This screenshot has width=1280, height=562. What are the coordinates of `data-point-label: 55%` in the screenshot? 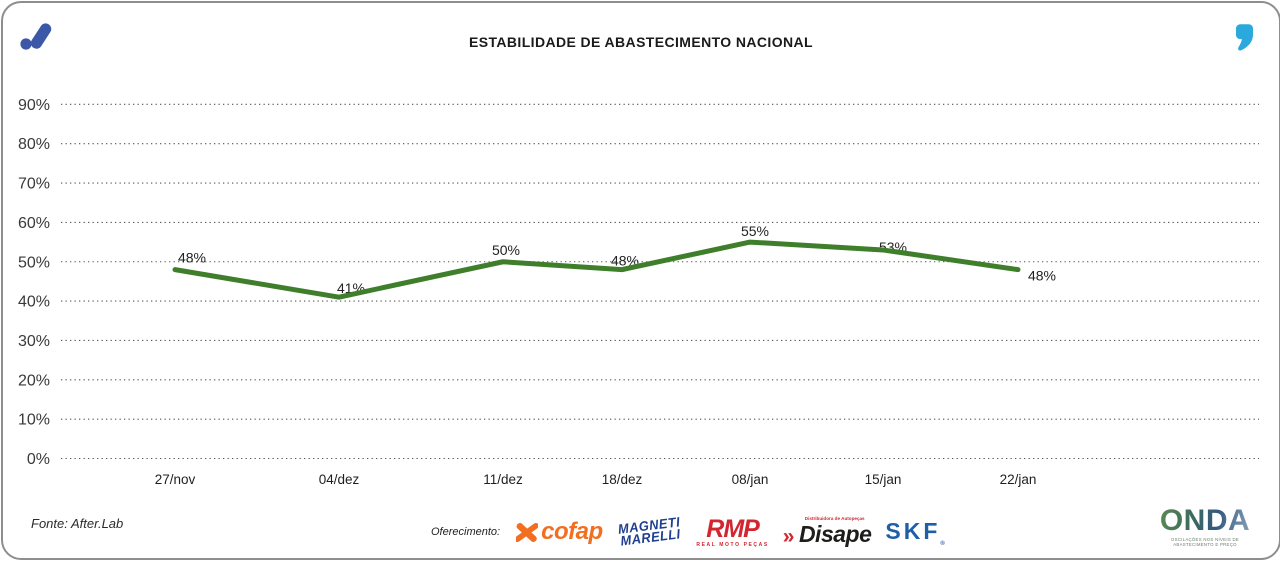 It's located at (755, 231).